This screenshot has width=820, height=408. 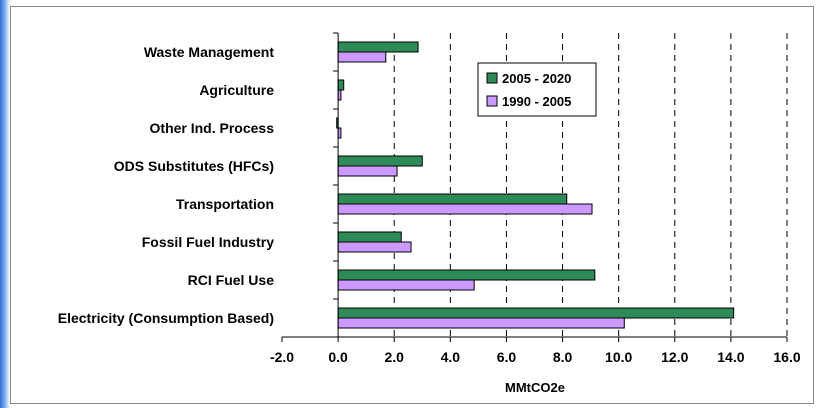 I want to click on x-tick-label: 6.0, so click(x=507, y=357).